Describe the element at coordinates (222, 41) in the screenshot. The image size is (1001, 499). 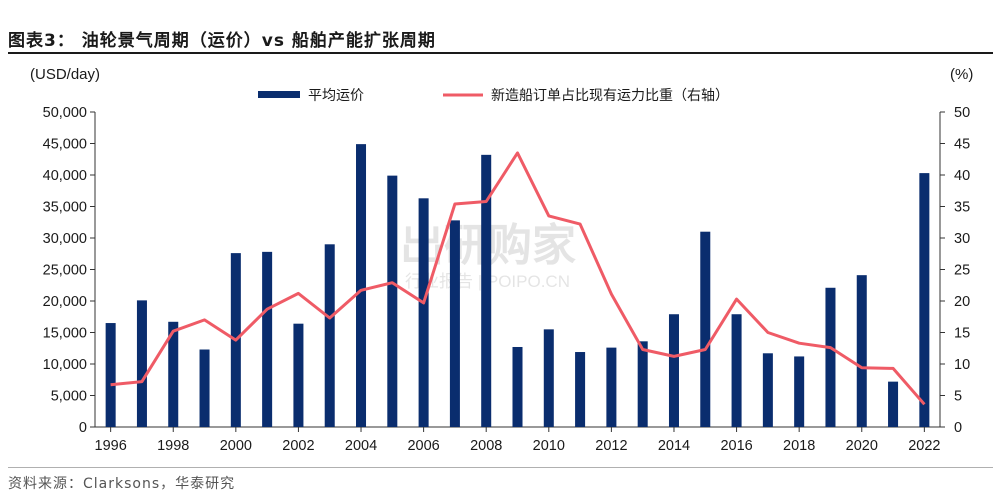
I see `chart-title: 图表3： 油轮景气周期（运价）vs 船舶产能扩张周期` at that location.